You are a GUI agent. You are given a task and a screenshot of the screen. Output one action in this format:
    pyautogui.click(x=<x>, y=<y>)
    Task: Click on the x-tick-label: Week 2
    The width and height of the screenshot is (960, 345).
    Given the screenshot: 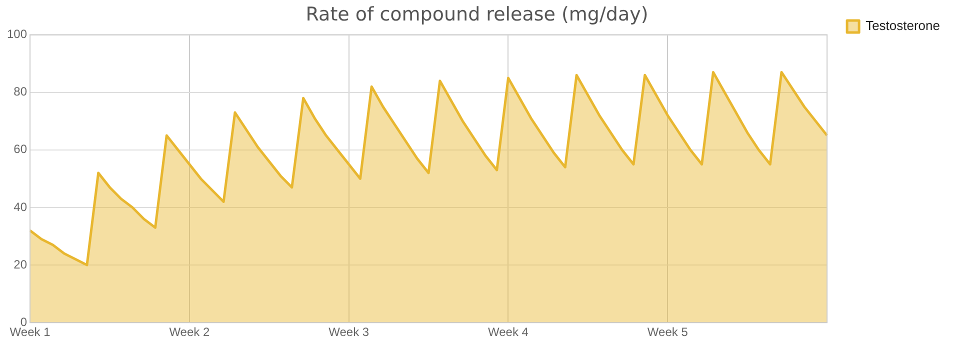 What is the action you would take?
    pyautogui.click(x=189, y=332)
    